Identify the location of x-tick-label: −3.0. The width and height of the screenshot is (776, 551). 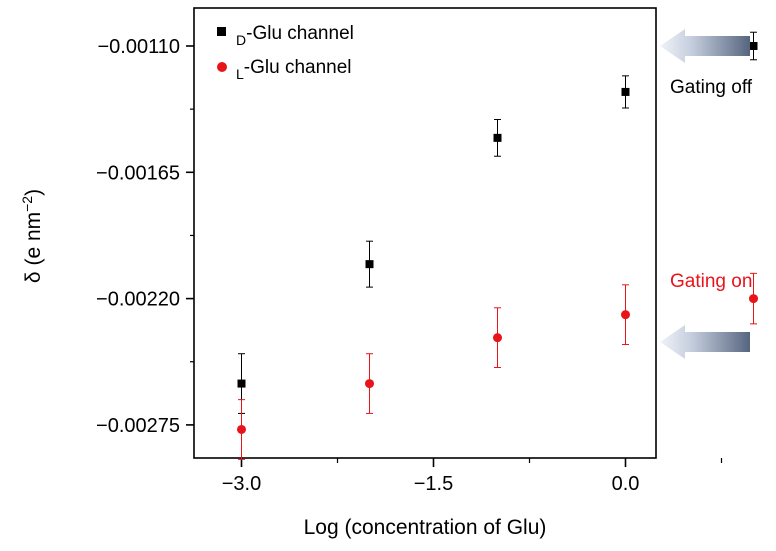
(241, 484).